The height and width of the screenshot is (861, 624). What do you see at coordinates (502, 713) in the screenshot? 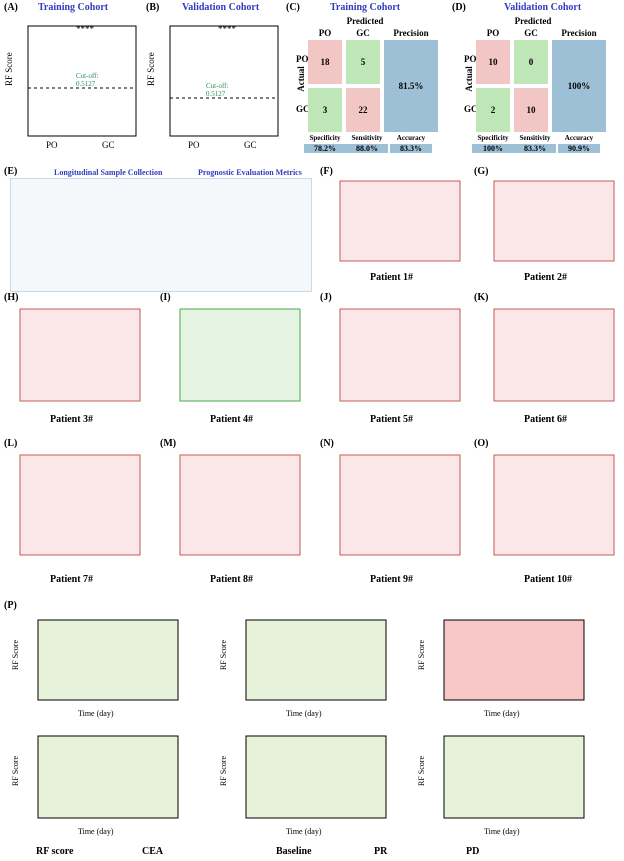
I see `time-course-3-xlabel: Time (day)` at bounding box center [502, 713].